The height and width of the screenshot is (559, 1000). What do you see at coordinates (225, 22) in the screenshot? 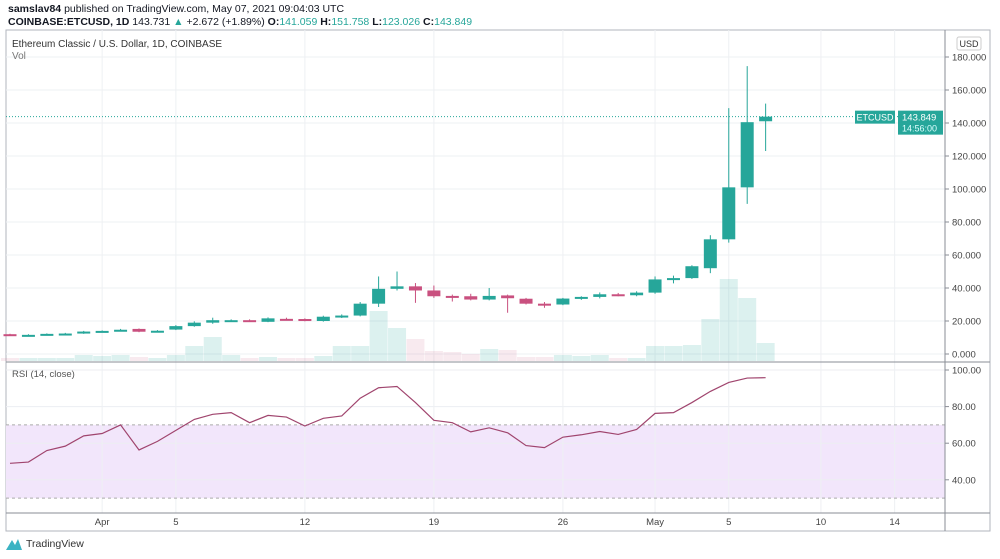
I see `price-change: +2.672 (+1.89%)` at bounding box center [225, 22].